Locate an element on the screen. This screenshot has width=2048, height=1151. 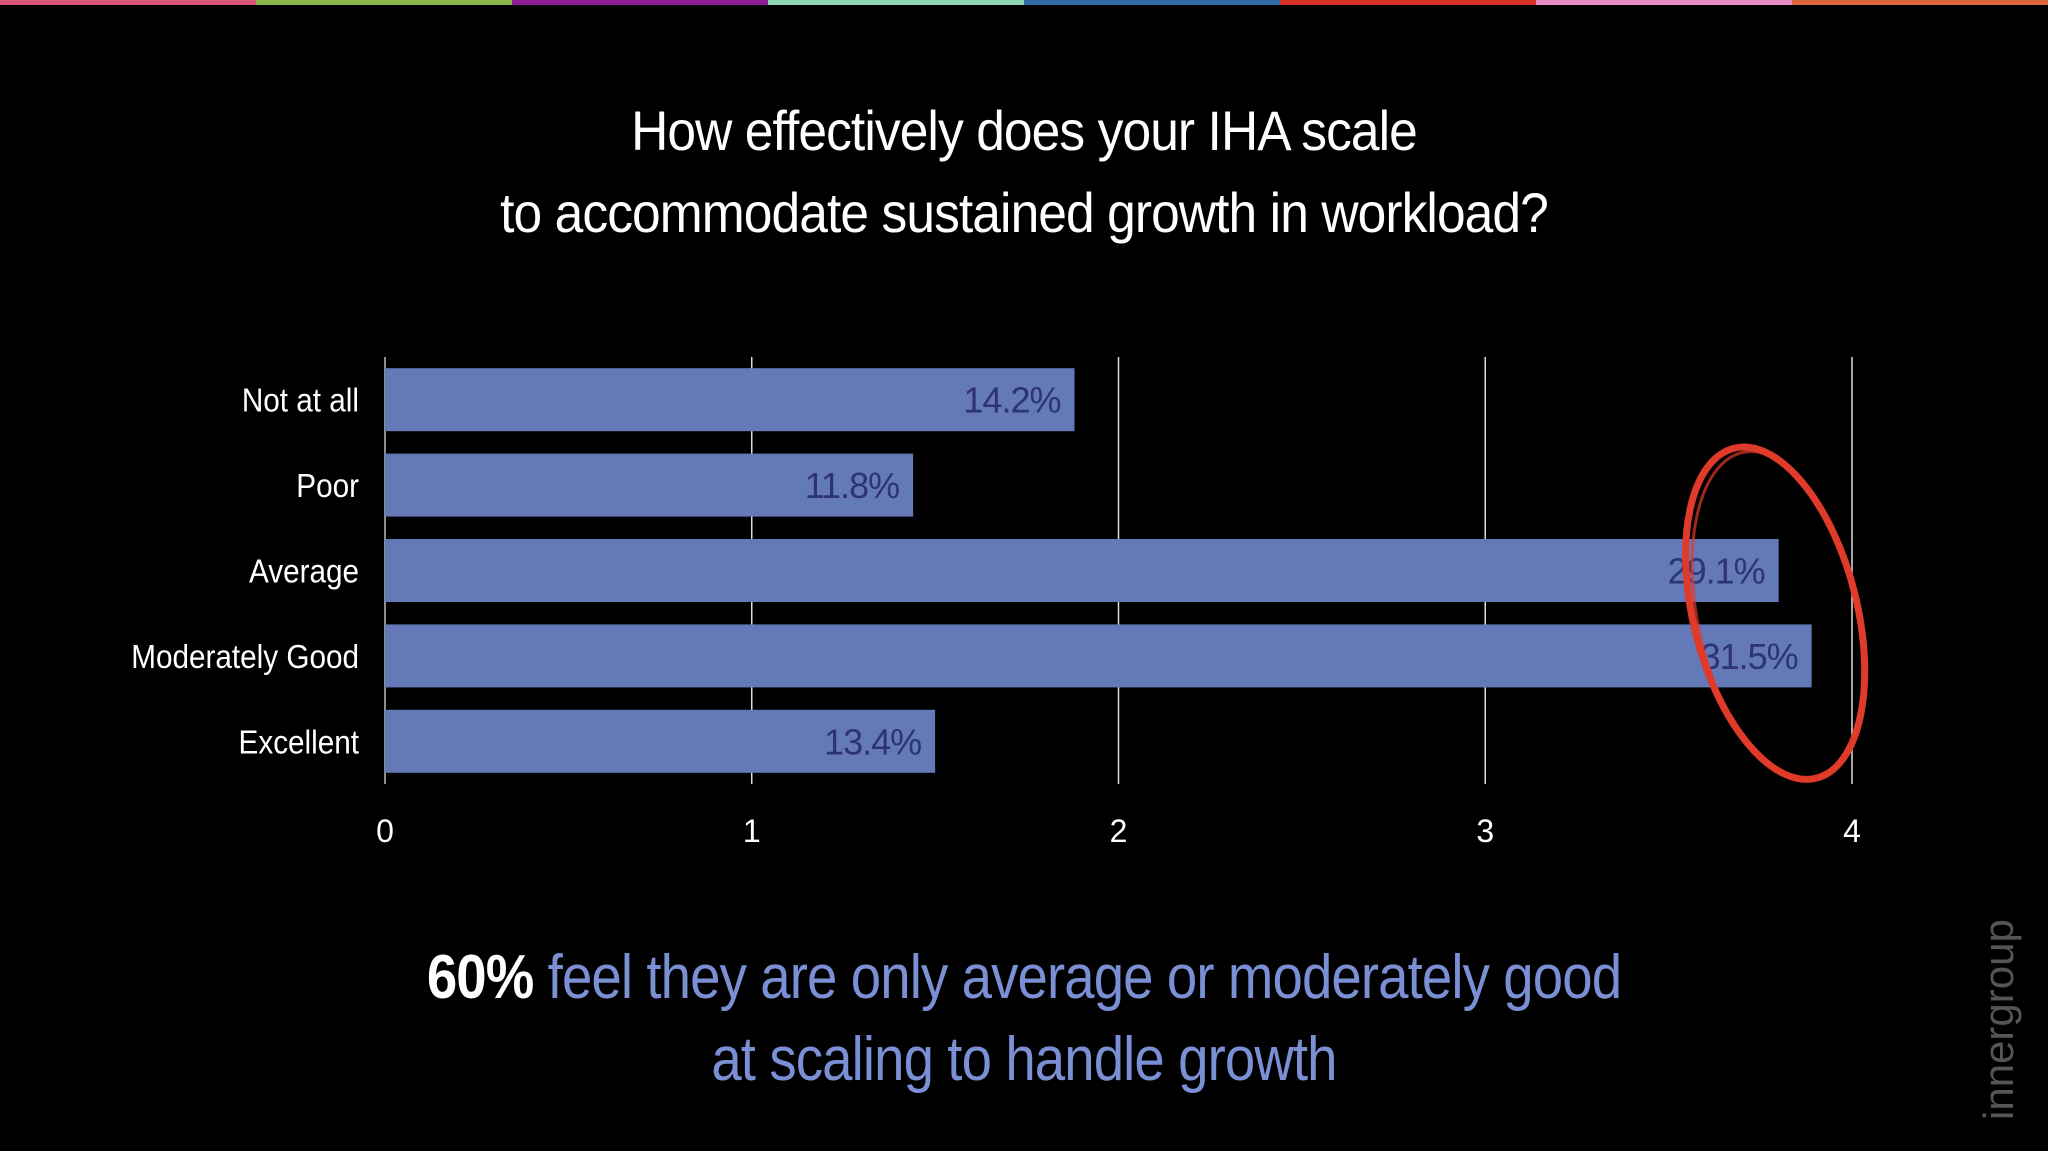
highlight-circle-stroke is located at coordinates (1777, 616).